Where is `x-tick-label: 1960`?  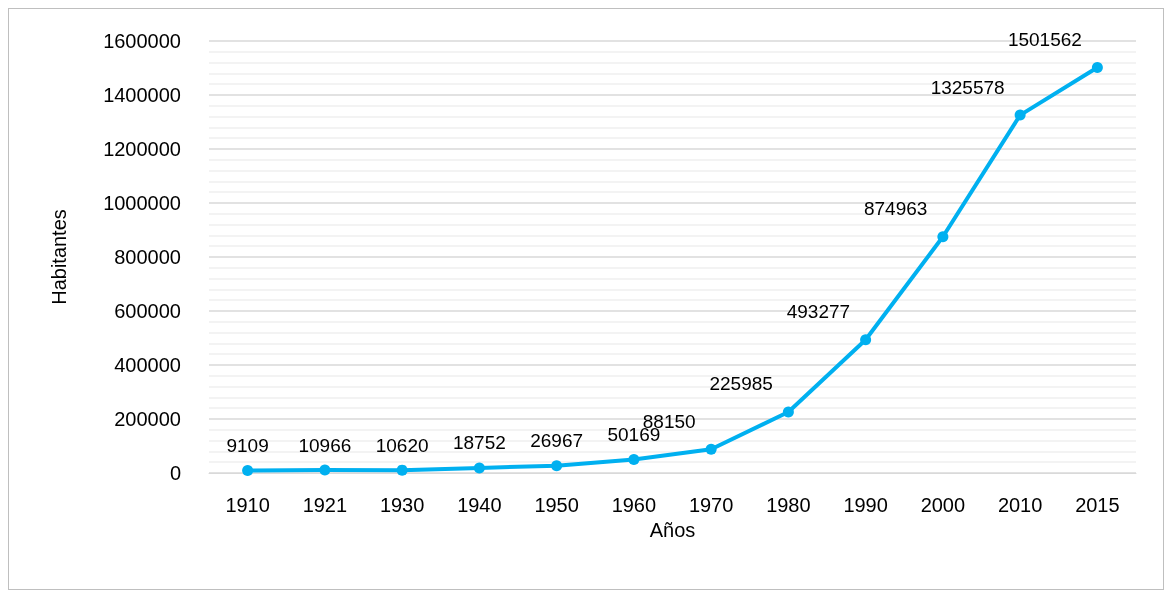
x-tick-label: 1960 is located at coordinates (634, 505).